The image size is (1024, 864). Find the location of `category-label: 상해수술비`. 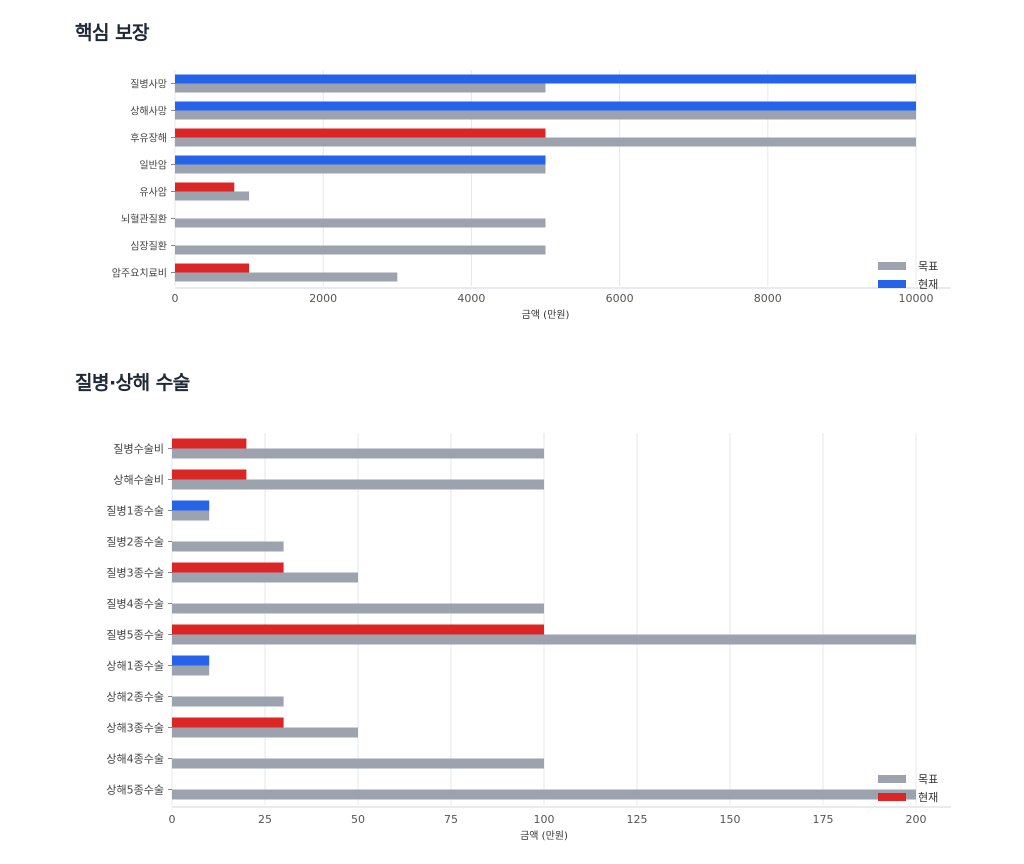

category-label: 상해수술비 is located at coordinates (138, 480).